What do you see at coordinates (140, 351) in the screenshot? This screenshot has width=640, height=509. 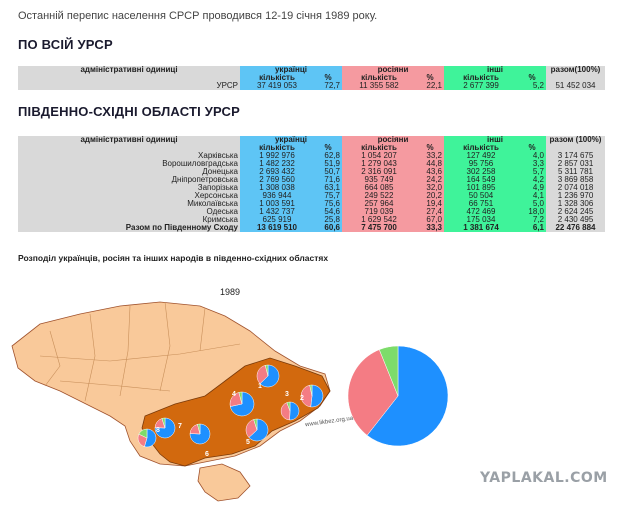 I see `oblast-borders` at bounding box center [140, 351].